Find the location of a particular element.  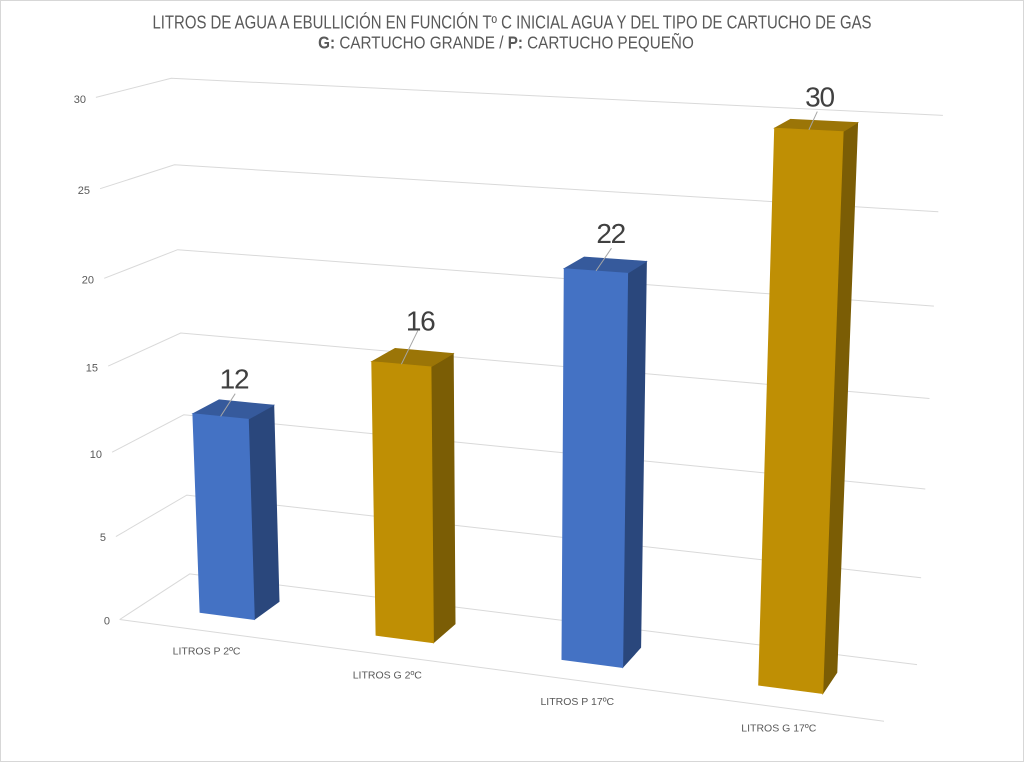

svg-text: 10 is located at coordinates (96, 455).